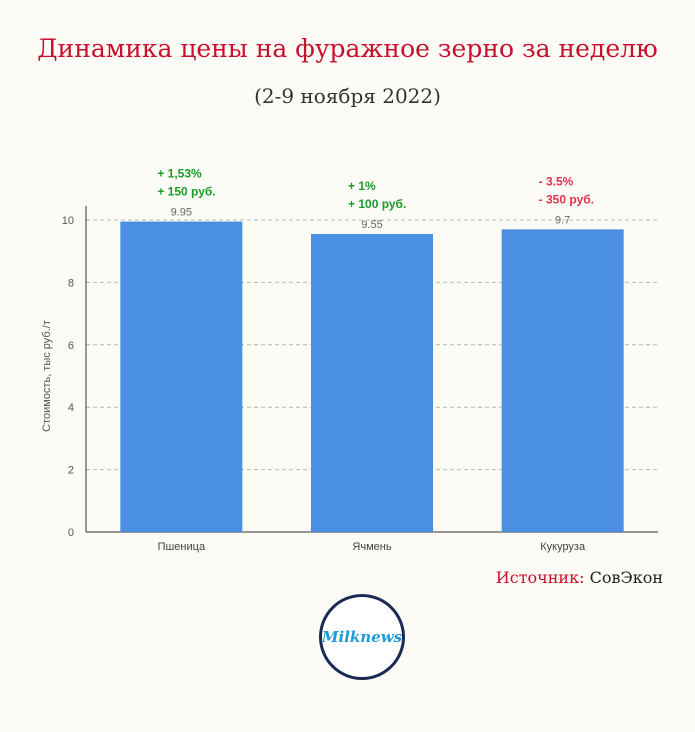  What do you see at coordinates (182, 547) in the screenshot?
I see `x-tick-label: Пшеница` at bounding box center [182, 547].